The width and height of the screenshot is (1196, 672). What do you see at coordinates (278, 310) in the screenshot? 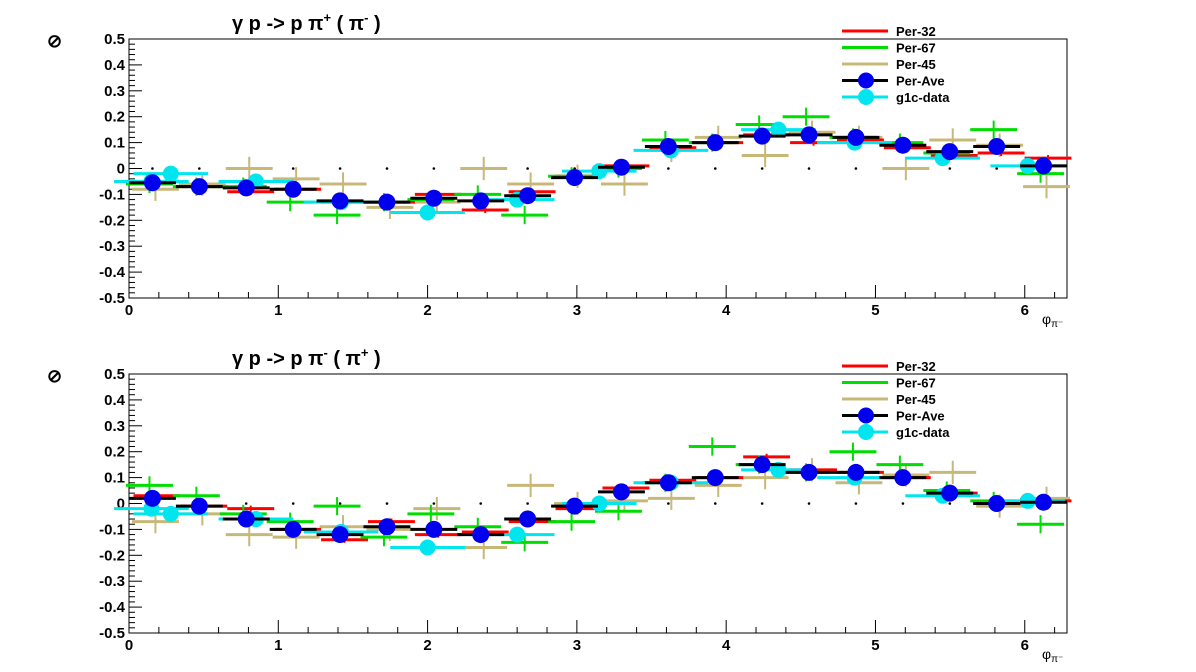
I see `x-tick-label: 1` at bounding box center [278, 310].